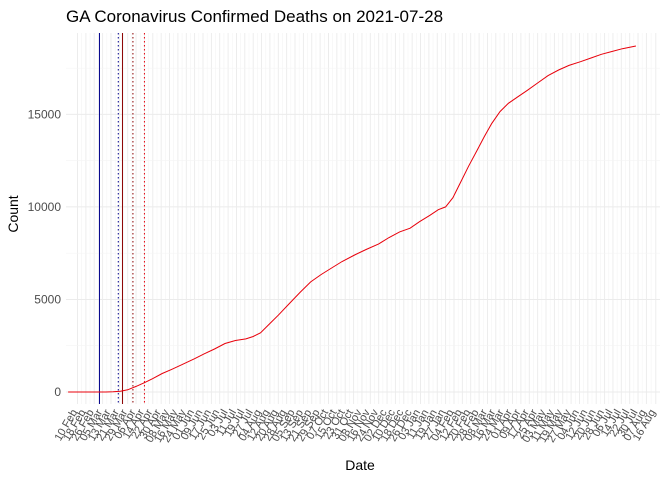 The image size is (672, 480). What do you see at coordinates (45, 114) in the screenshot?
I see `y-tick-label: 15000` at bounding box center [45, 114].